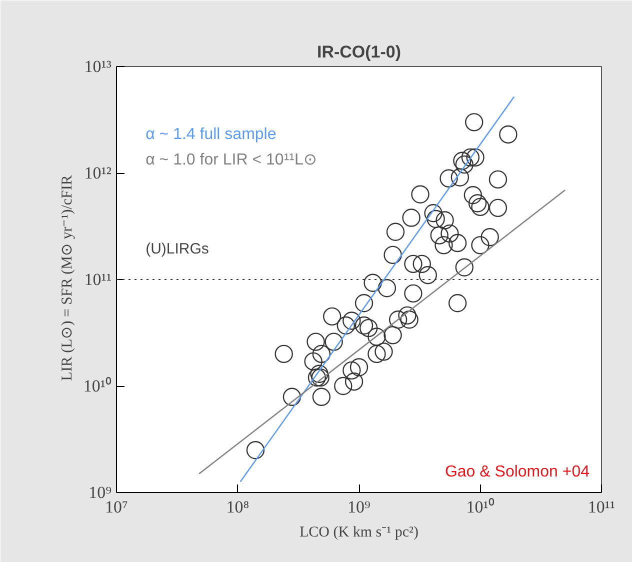 Image resolution: width=632 pixels, height=562 pixels. What do you see at coordinates (67, 278) in the screenshot?
I see `y-axis-title: LIR (L⊙) = SFR (M⊙ yr⁻¹)/cFIR` at bounding box center [67, 278].